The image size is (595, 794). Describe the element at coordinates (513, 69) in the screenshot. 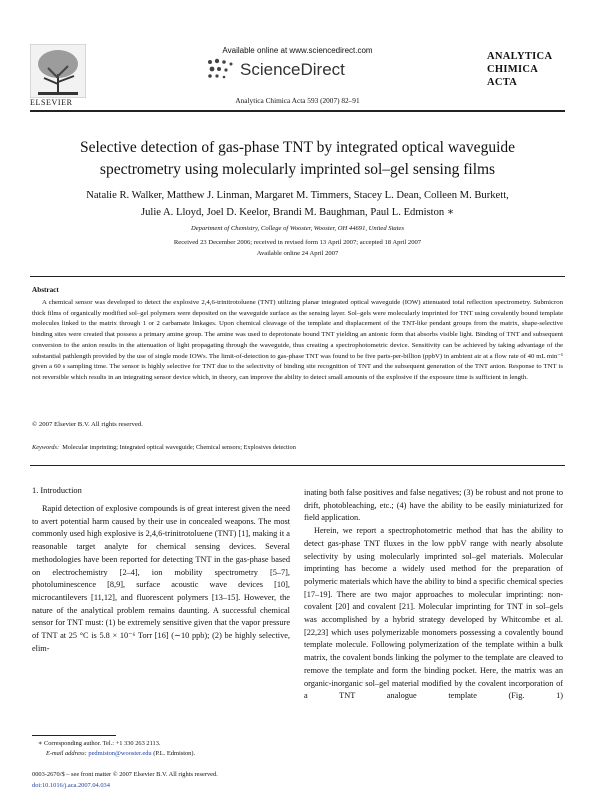

I see `logo-line: CHIMICA` at that location.